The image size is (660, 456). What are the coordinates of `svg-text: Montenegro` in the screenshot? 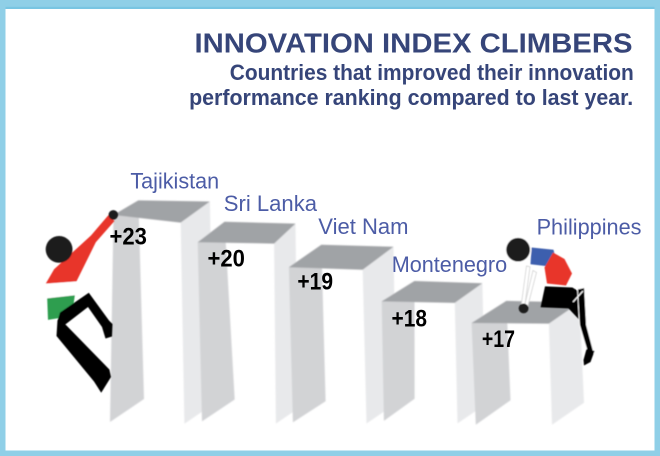 It's located at (450, 264).